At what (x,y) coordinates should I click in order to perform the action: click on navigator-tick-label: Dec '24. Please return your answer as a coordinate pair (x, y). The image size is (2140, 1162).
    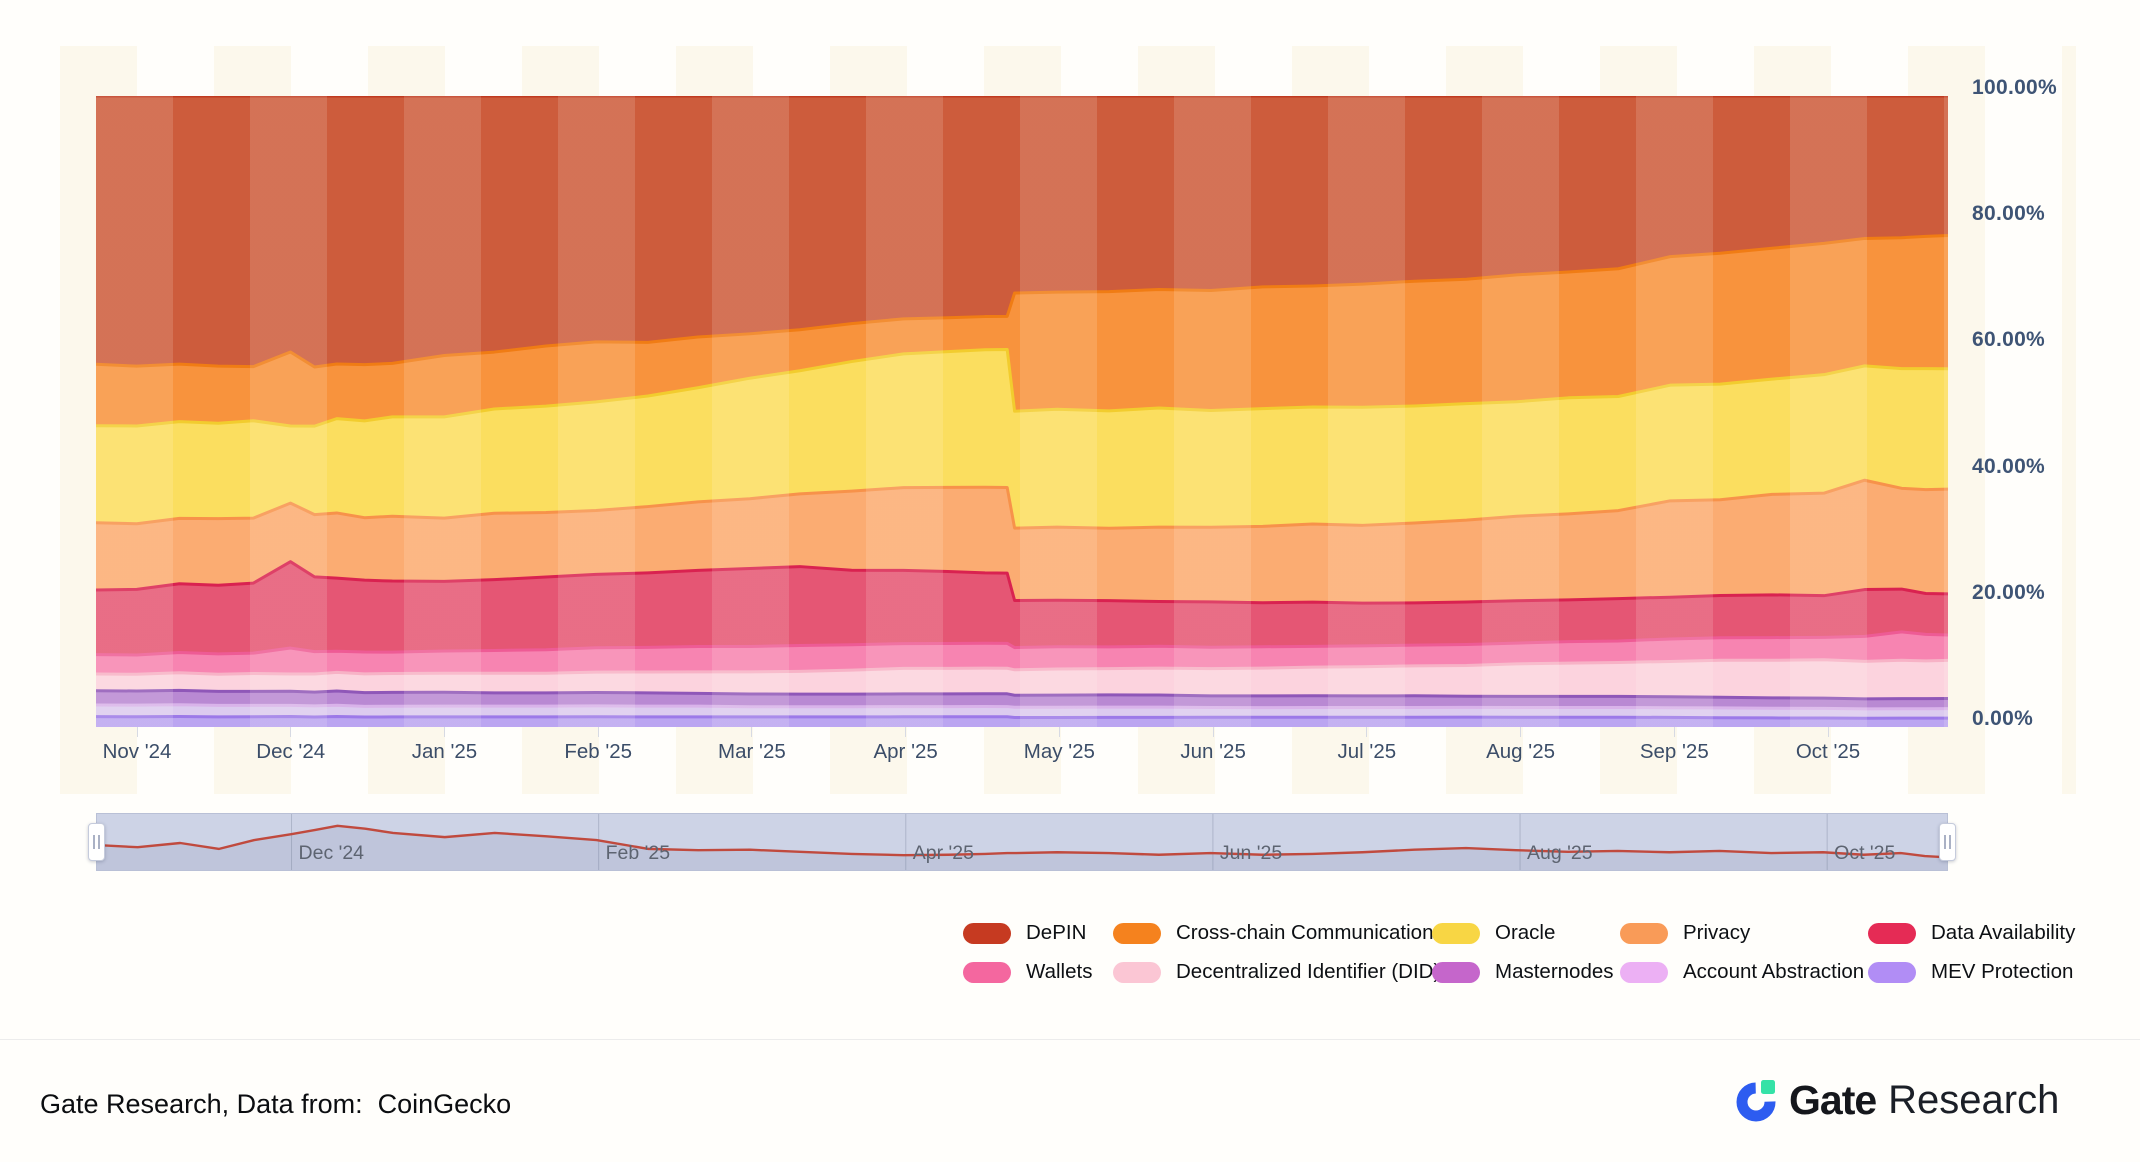
    Looking at the image, I should click on (331, 853).